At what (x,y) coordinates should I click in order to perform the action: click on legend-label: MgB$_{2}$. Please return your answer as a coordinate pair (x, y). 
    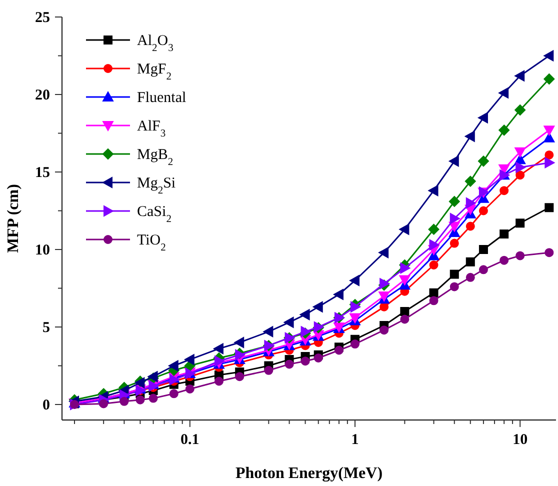
    Looking at the image, I should click on (155, 157).